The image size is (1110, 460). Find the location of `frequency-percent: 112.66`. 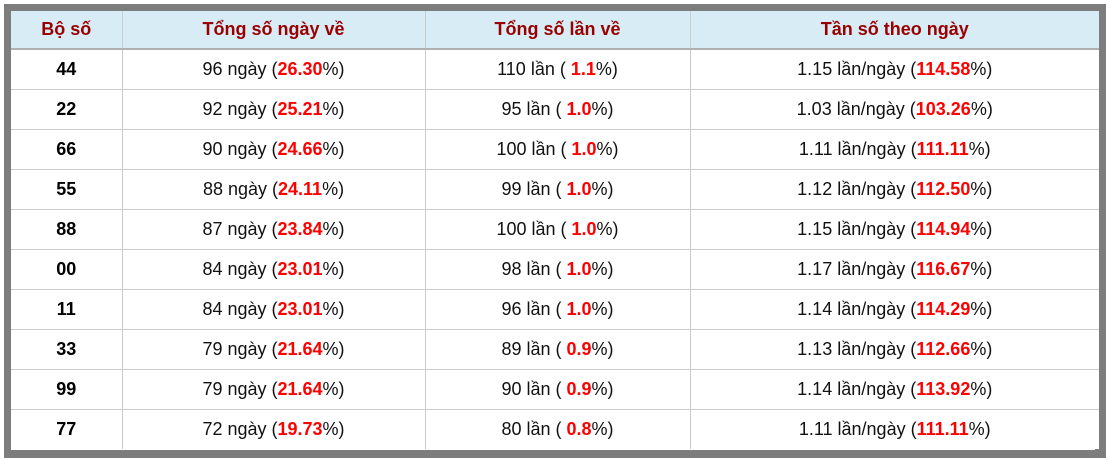

frequency-percent: 112.66 is located at coordinates (943, 349).